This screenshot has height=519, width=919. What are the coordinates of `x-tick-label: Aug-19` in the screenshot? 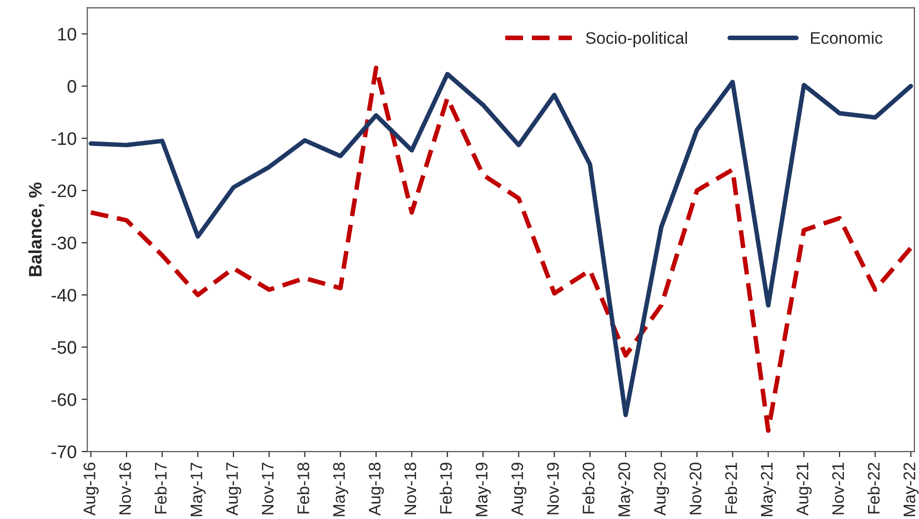 It's located at (518, 489).